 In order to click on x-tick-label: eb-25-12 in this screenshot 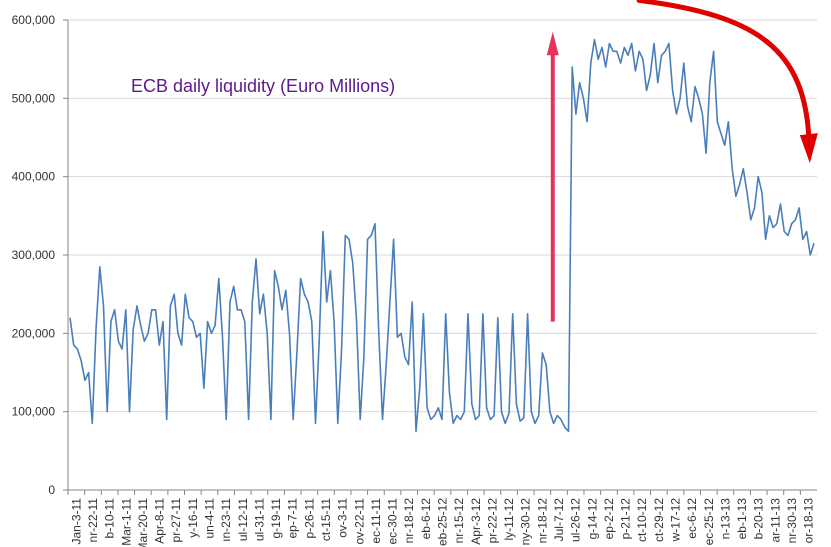, I will do `click(443, 522)`.